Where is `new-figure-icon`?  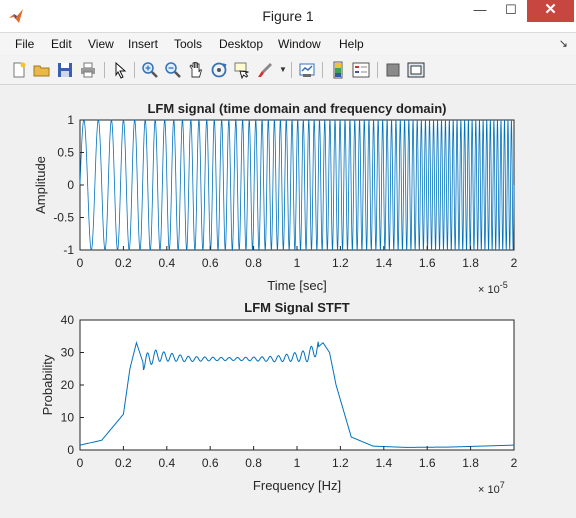
new-figure-icon is located at coordinates (19, 70).